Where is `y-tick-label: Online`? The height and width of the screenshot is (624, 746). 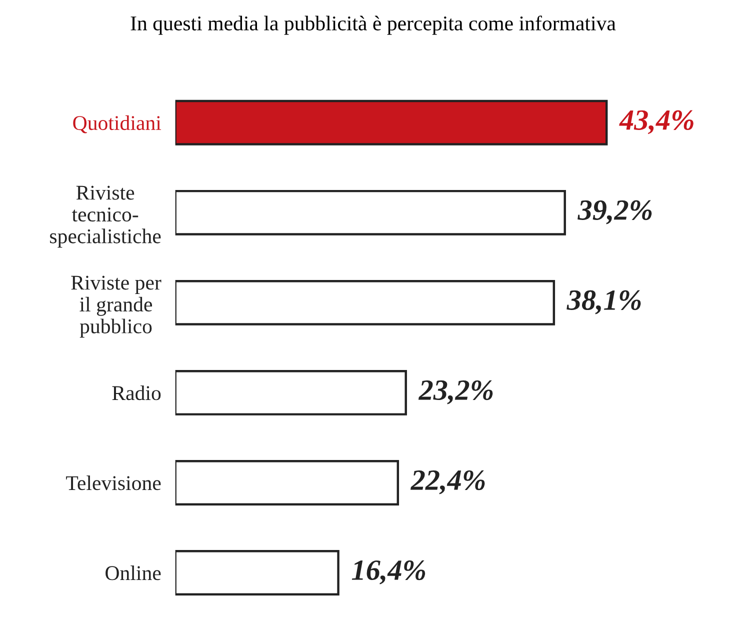
y-tick-label: Online is located at coordinates (133, 573).